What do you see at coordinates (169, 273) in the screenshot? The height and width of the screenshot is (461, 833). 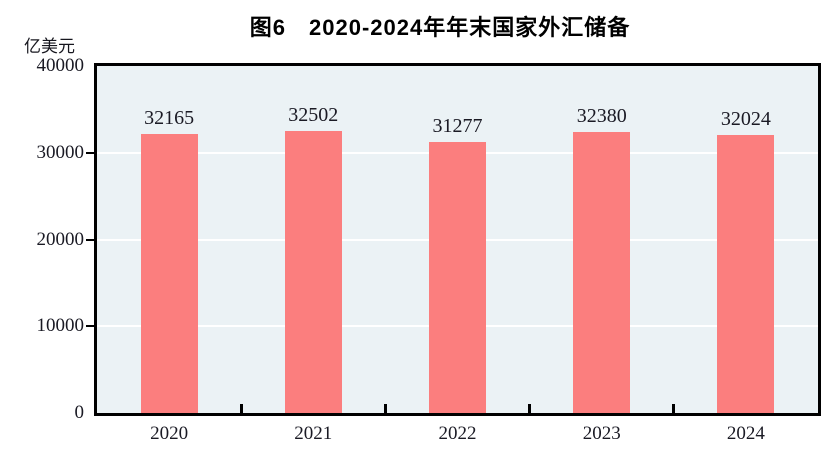 I see `bar-2020` at bounding box center [169, 273].